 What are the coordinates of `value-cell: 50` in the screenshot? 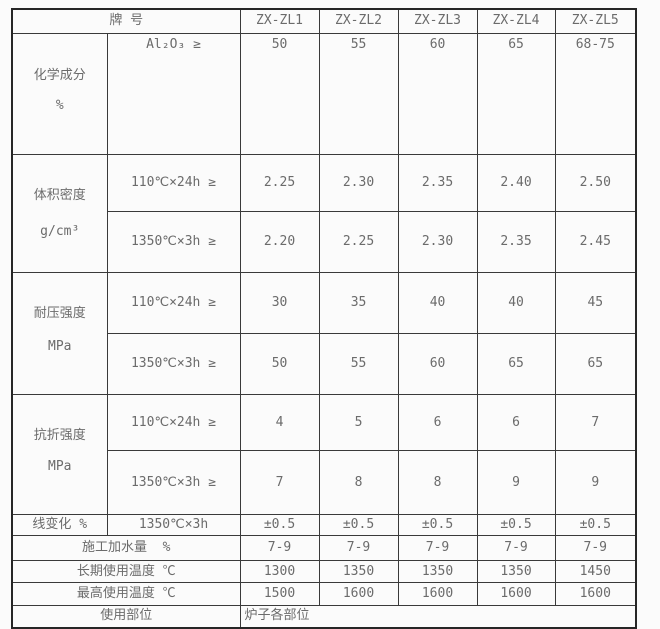 It's located at (279, 93).